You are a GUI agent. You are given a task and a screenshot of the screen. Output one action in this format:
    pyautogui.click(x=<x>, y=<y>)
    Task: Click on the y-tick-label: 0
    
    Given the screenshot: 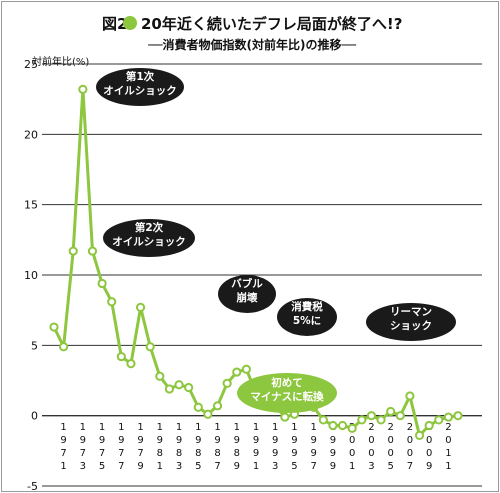 What is the action you would take?
    pyautogui.click(x=34, y=416)
    